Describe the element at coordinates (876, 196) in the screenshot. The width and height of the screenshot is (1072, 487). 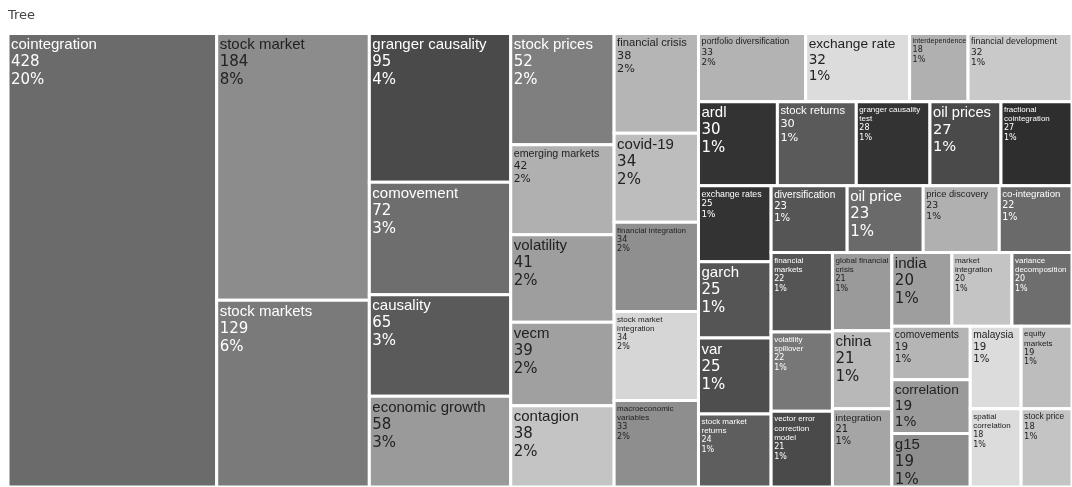
I see `category-label: oil price` at that location.